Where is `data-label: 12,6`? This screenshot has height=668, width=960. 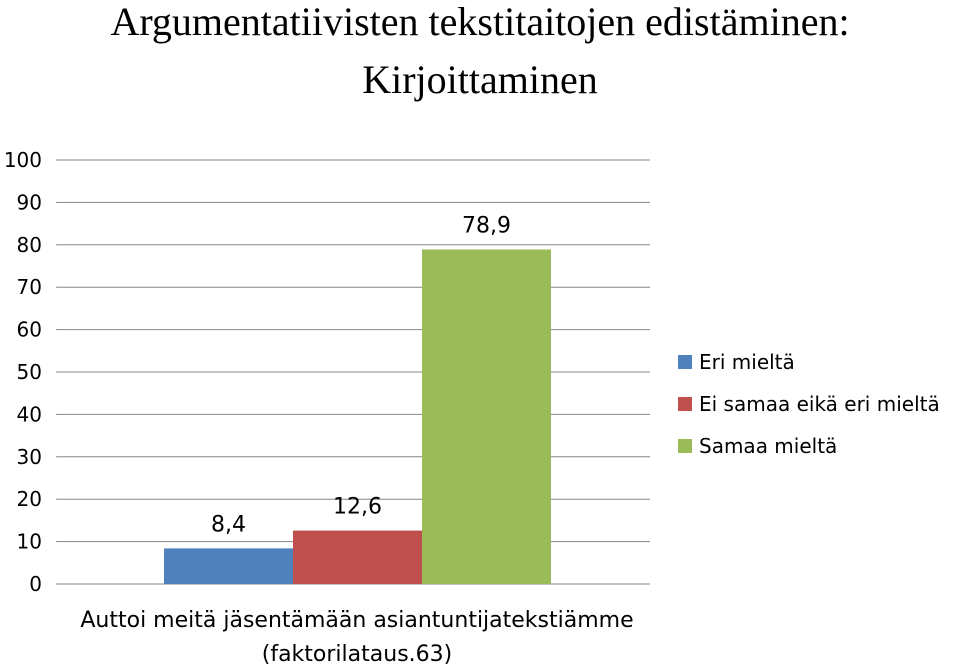 data-label: 12,6 is located at coordinates (357, 507).